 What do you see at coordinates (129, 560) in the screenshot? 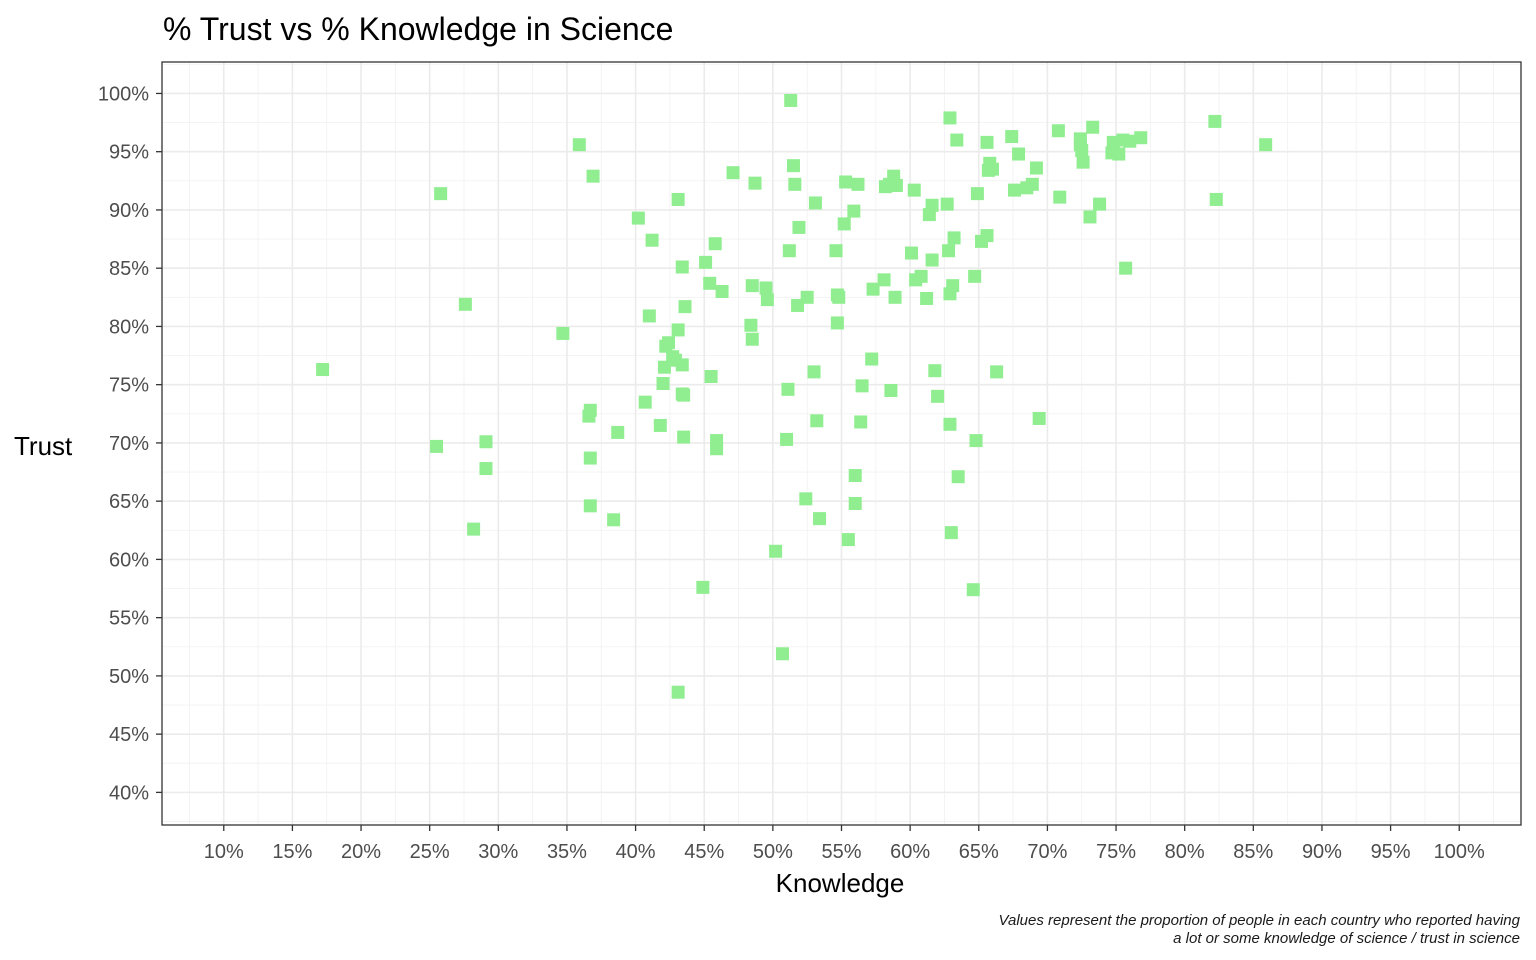
I see `y-tick-label: 60%` at bounding box center [129, 560].